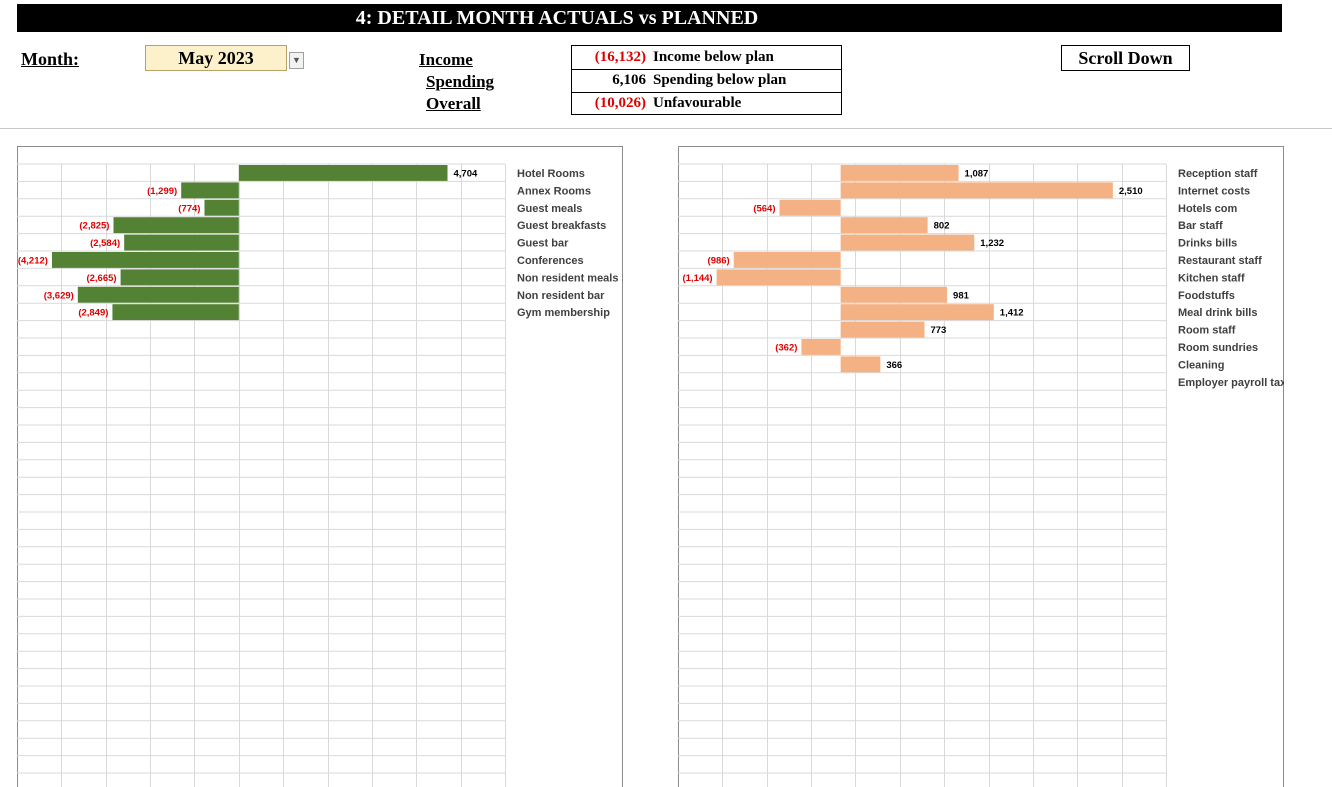 This screenshot has height=787, width=1332. What do you see at coordinates (567, 278) in the screenshot?
I see `category-label: Non resident meals` at bounding box center [567, 278].